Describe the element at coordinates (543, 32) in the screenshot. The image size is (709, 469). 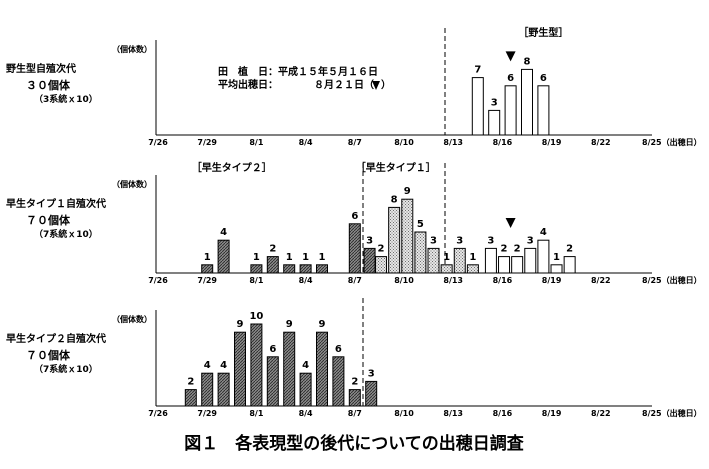
I see `group-label: ［野生型］` at that location.